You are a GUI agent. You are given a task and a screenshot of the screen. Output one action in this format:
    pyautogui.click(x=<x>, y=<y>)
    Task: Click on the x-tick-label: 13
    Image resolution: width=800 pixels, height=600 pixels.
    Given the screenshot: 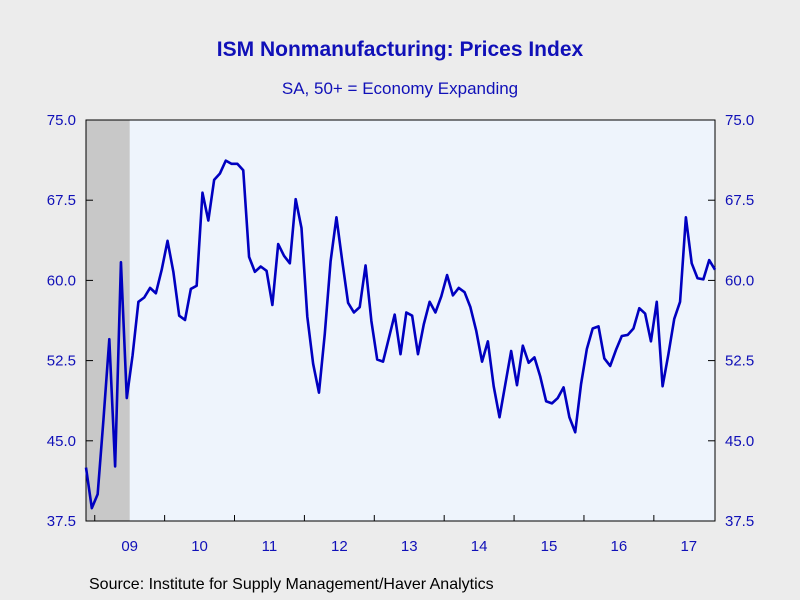 What is the action you would take?
    pyautogui.click(x=409, y=546)
    